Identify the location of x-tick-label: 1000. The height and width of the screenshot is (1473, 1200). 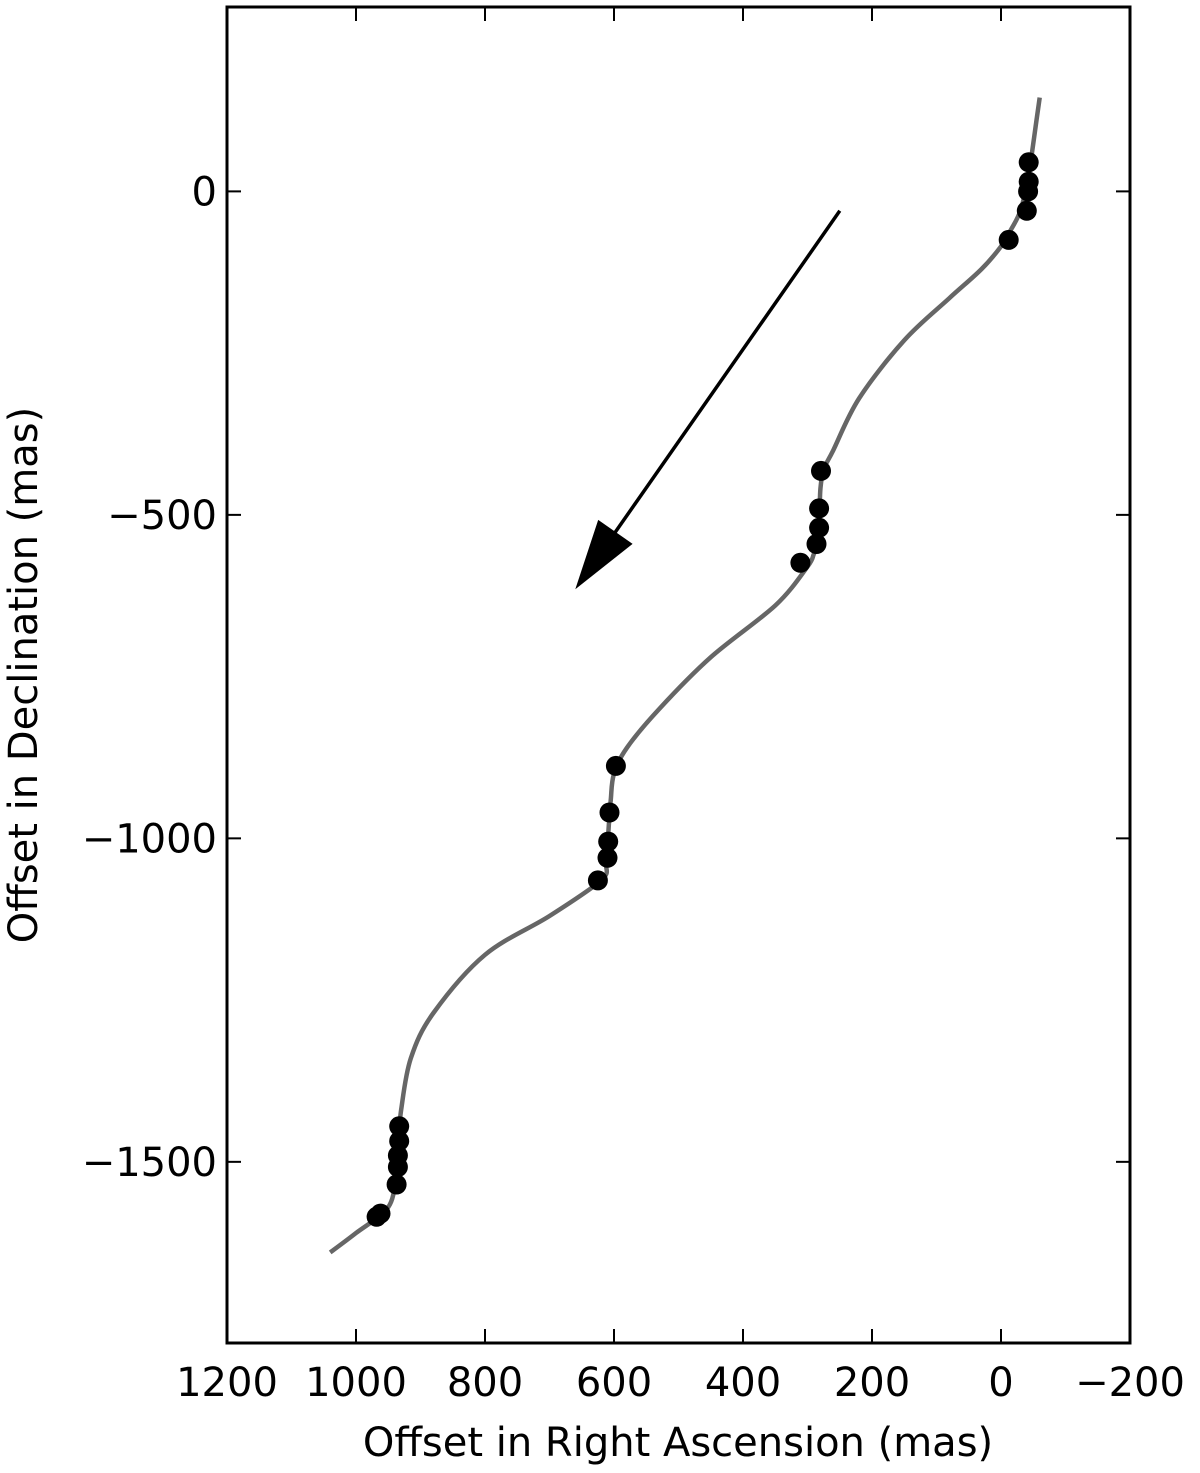
(356, 1383).